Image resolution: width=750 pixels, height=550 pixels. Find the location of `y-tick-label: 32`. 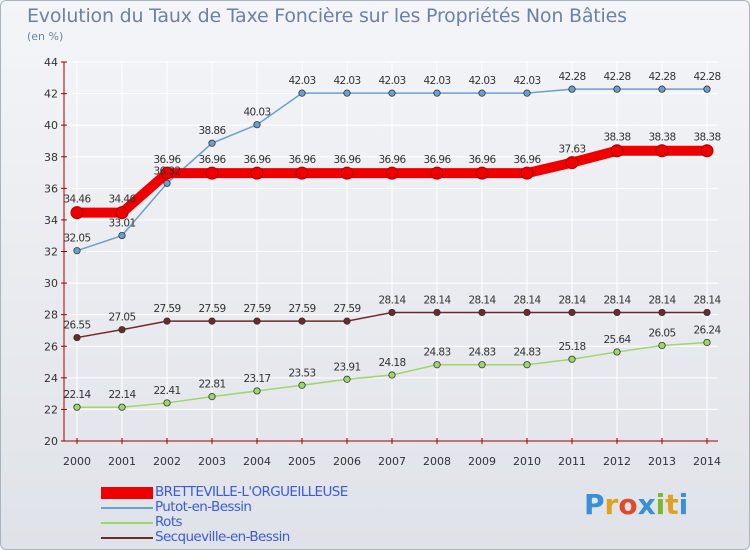

y-tick-label: 32 is located at coordinates (51, 252).